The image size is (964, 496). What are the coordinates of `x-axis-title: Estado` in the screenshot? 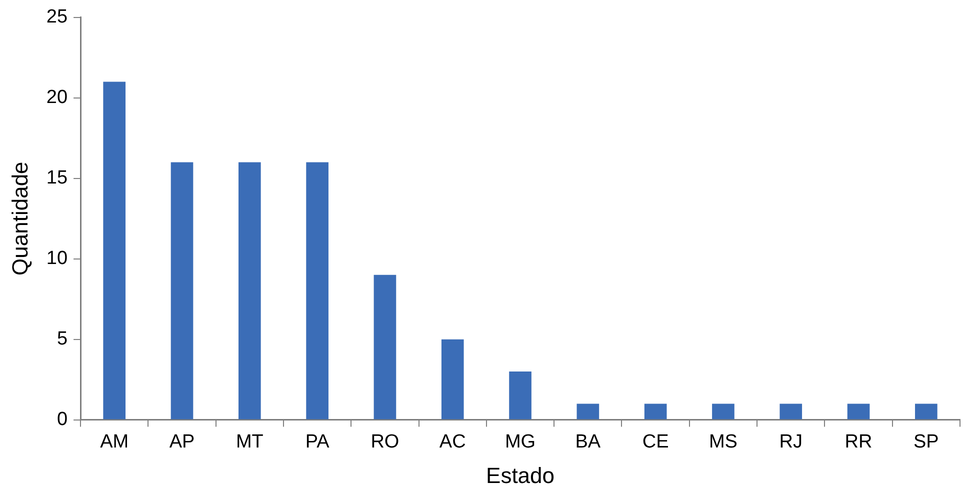 It's located at (520, 475).